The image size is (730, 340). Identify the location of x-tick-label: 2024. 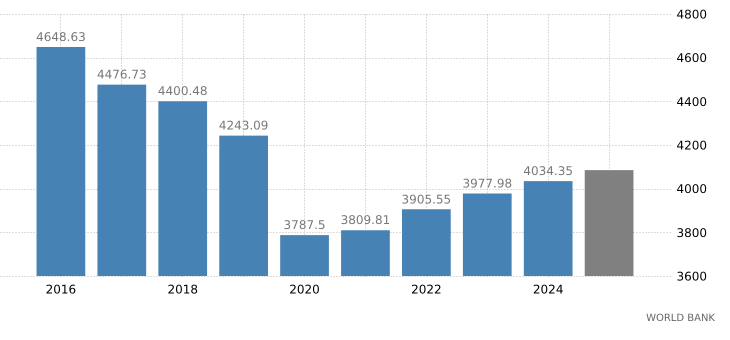
(548, 289).